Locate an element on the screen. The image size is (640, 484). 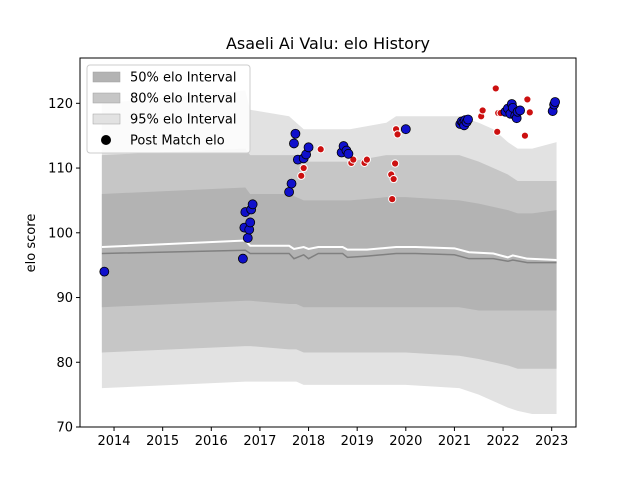
median-elo-line is located at coordinates (329, 250).